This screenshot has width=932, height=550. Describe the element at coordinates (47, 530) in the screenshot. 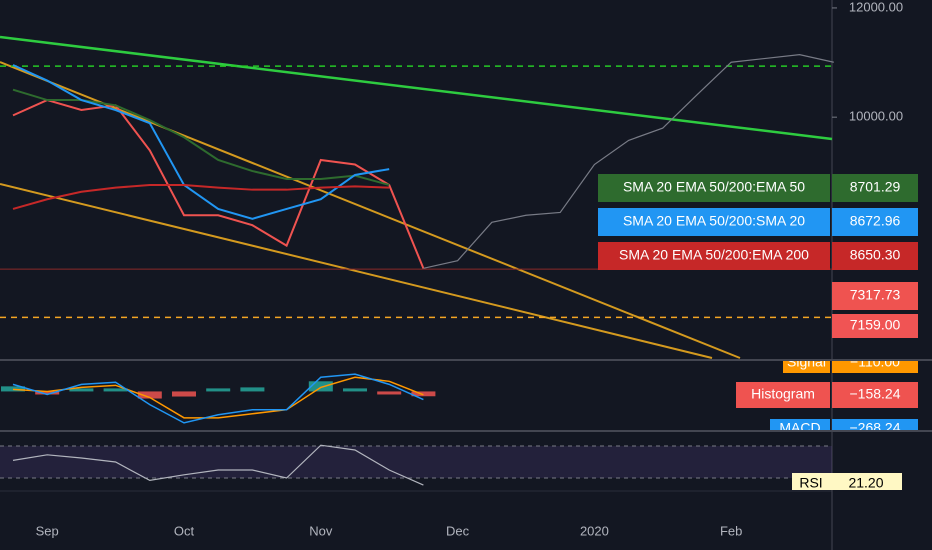

I see `x-tick-label: Sep` at that location.